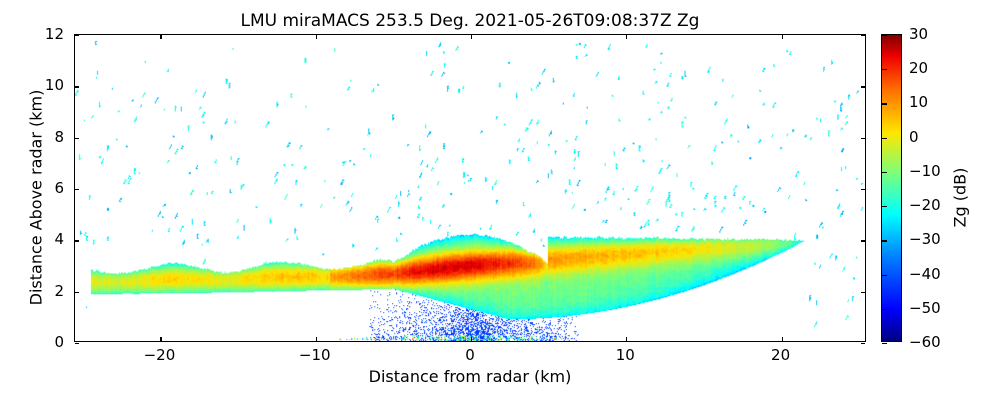 The height and width of the screenshot is (400, 1000). What do you see at coordinates (960, 197) in the screenshot?
I see `colorbar-title: Zg (dB)` at bounding box center [960, 197].